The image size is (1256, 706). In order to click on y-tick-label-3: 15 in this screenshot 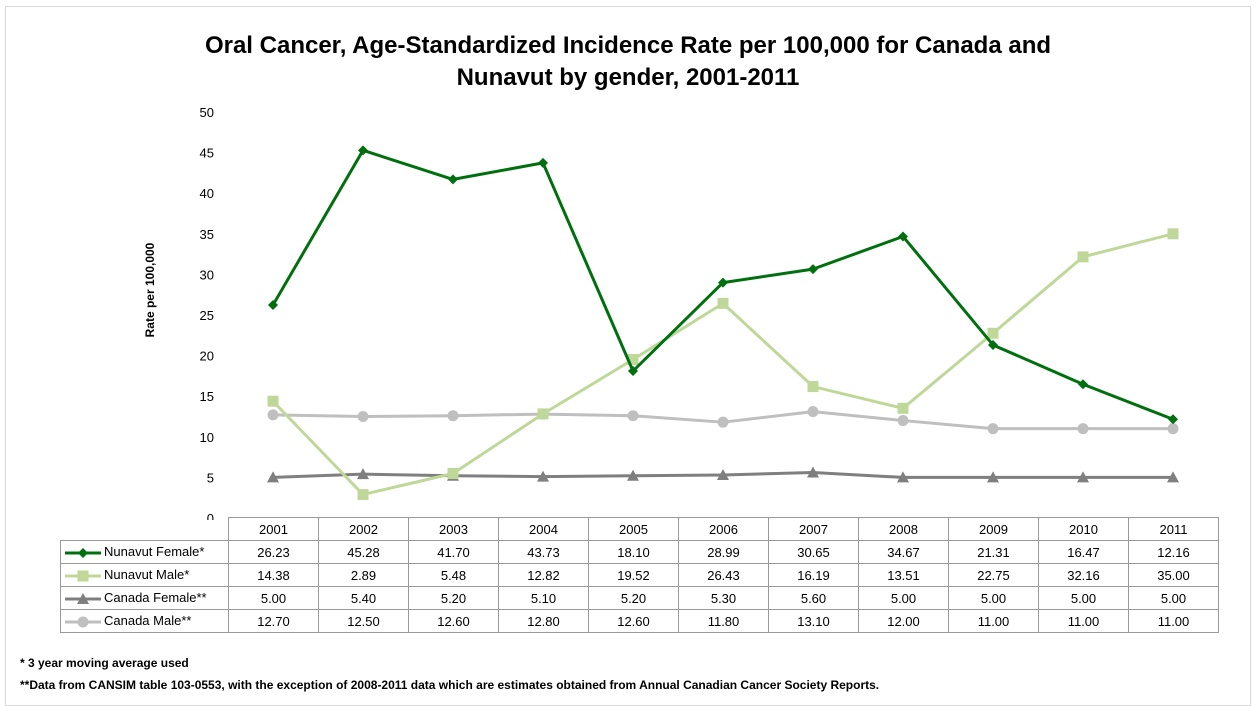, I will do `click(207, 396)`.